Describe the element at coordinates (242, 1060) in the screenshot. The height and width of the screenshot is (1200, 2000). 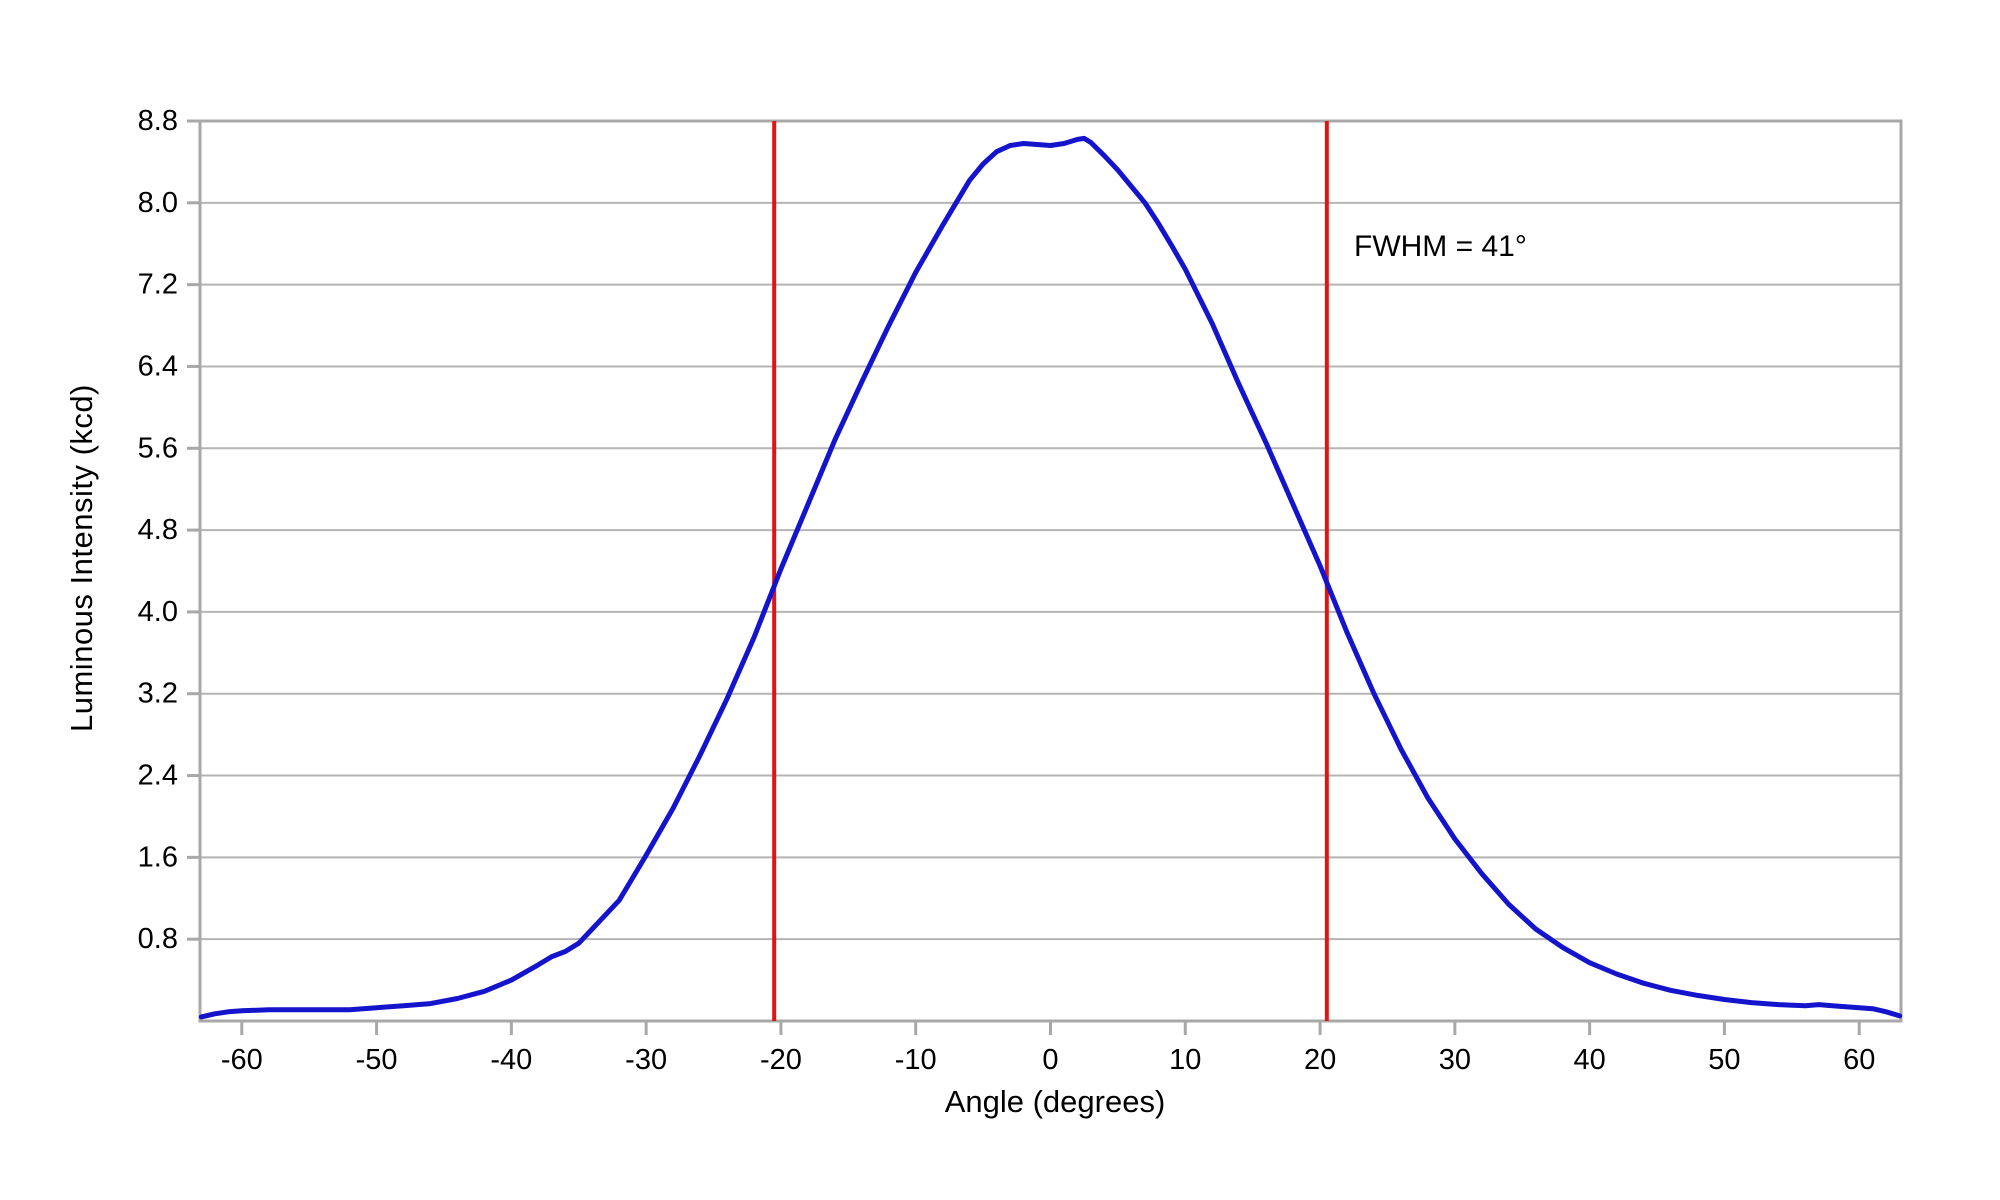
I see `x-tick-label: -60` at that location.